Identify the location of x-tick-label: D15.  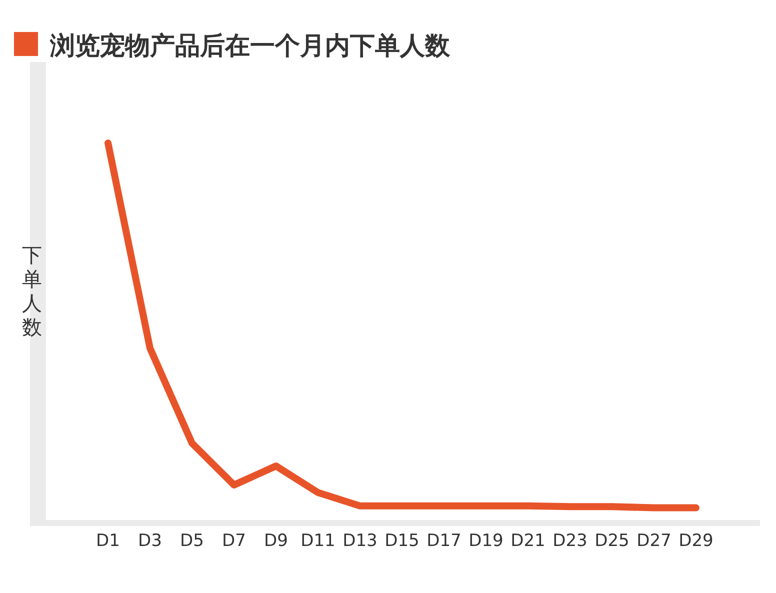
(402, 541).